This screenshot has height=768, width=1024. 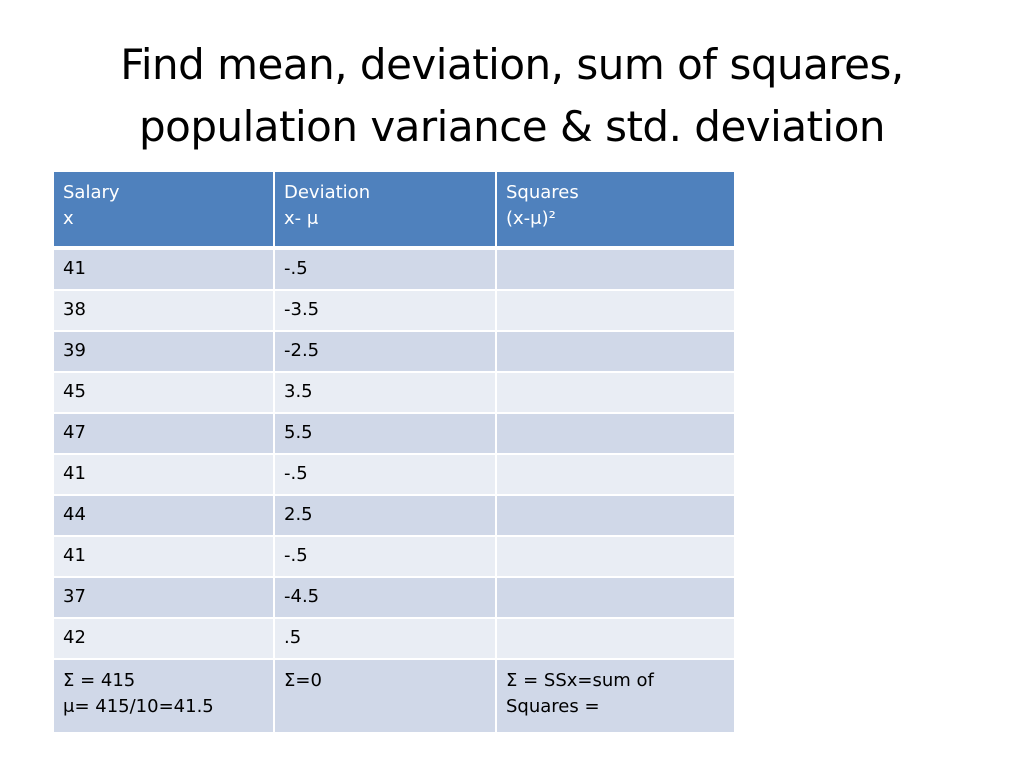 What do you see at coordinates (615, 696) in the screenshot?
I see `squares-summary-cell: Σ = SSx=sum of Squares =` at bounding box center [615, 696].